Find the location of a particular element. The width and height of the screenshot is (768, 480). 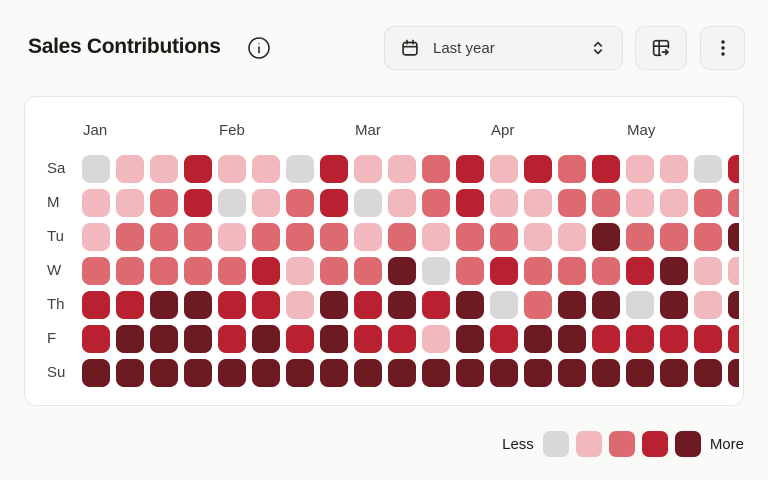

date-range-select: Last year is located at coordinates (503, 48).